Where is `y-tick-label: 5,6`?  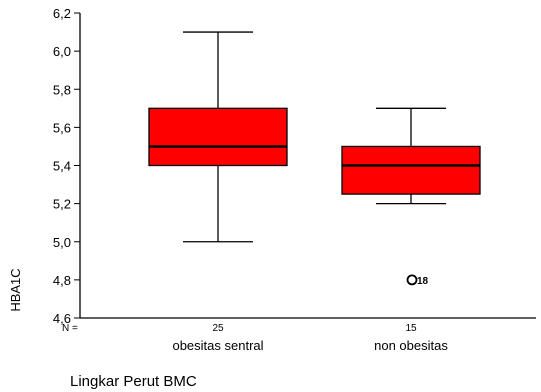
y-tick-label: 5,6 is located at coordinates (62, 127).